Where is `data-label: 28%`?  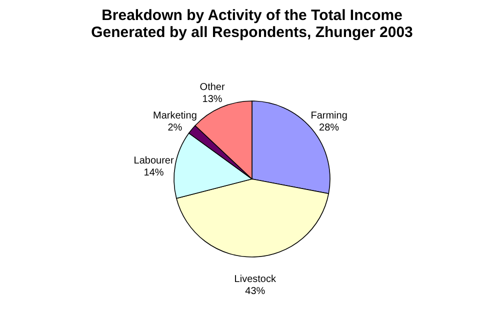
data-label: 28% is located at coordinates (329, 128).